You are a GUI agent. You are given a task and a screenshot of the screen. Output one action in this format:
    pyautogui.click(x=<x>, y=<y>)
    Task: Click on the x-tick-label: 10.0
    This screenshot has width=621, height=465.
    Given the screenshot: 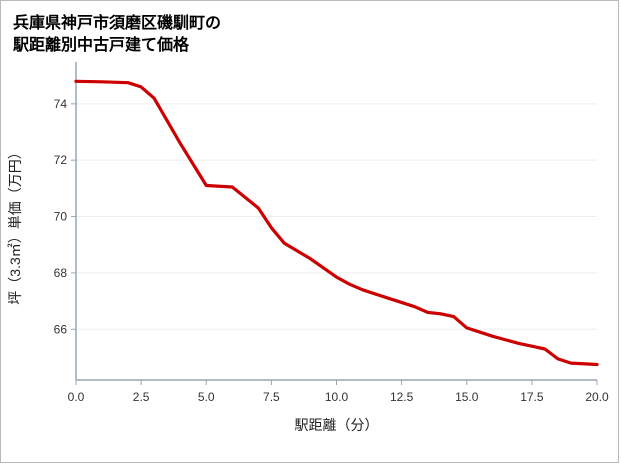 What is the action you would take?
    pyautogui.click(x=337, y=397)
    